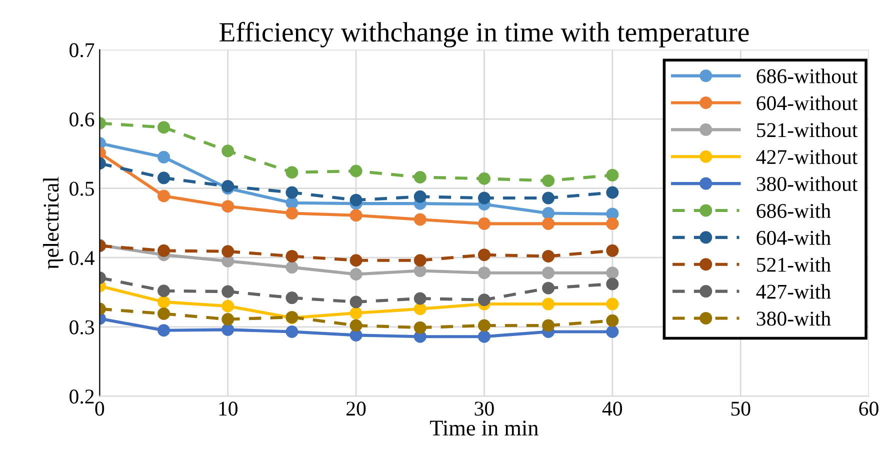 The height and width of the screenshot is (465, 882). What do you see at coordinates (82, 397) in the screenshot?
I see `y-tick-label: 0.2` at bounding box center [82, 397].